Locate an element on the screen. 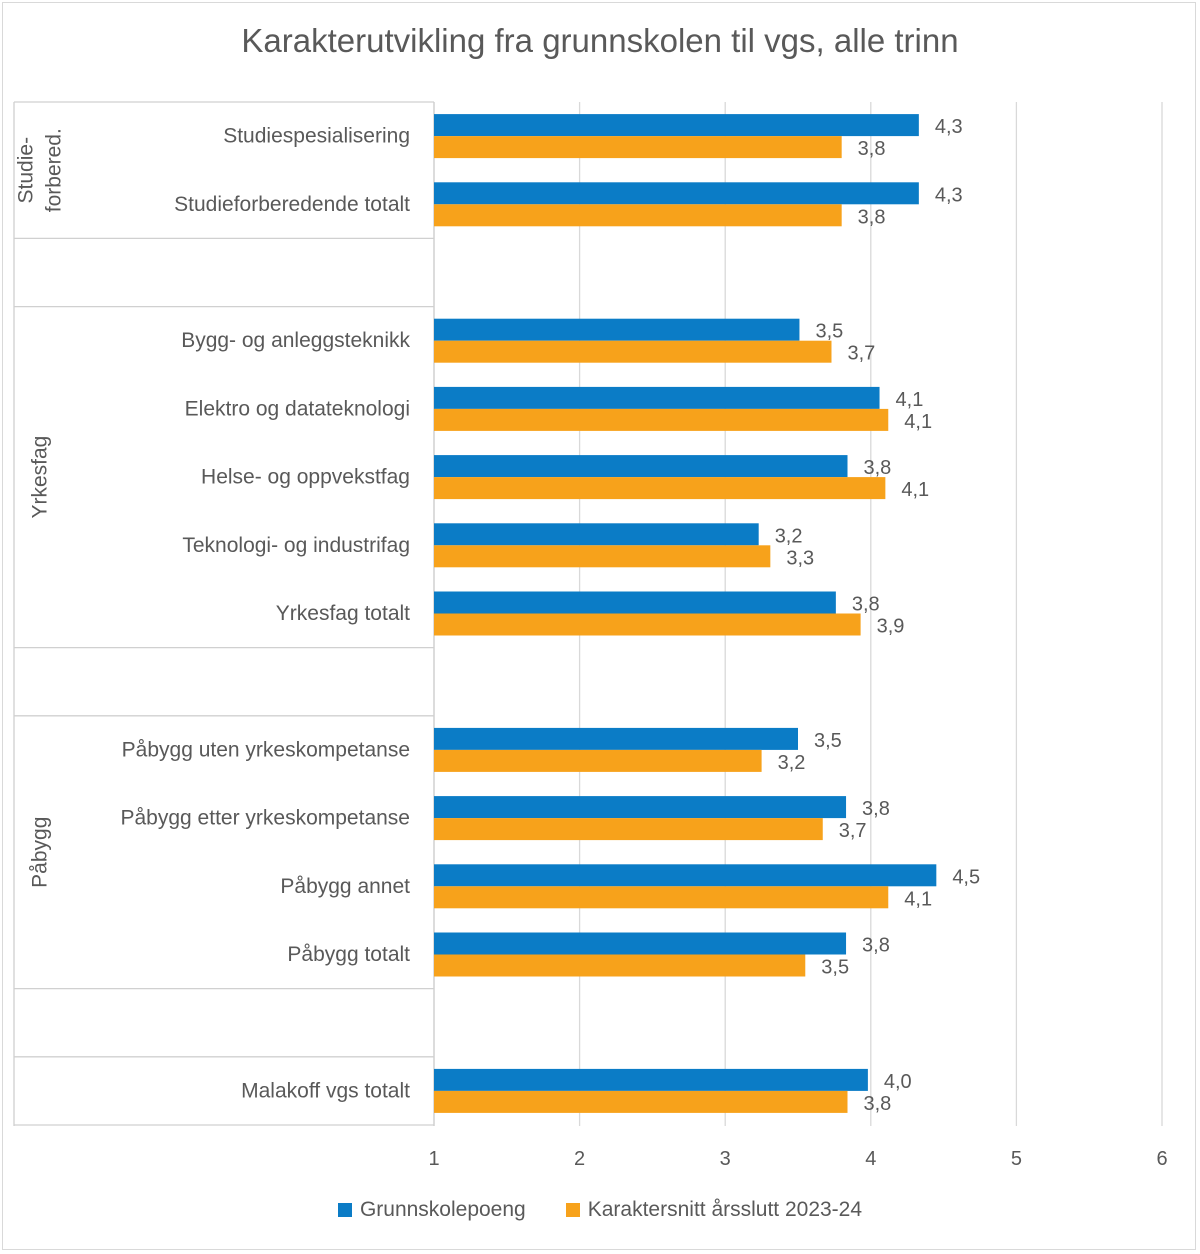 This screenshot has width=1200, height=1254. x-tick-label-2: 2 is located at coordinates (579, 1159).